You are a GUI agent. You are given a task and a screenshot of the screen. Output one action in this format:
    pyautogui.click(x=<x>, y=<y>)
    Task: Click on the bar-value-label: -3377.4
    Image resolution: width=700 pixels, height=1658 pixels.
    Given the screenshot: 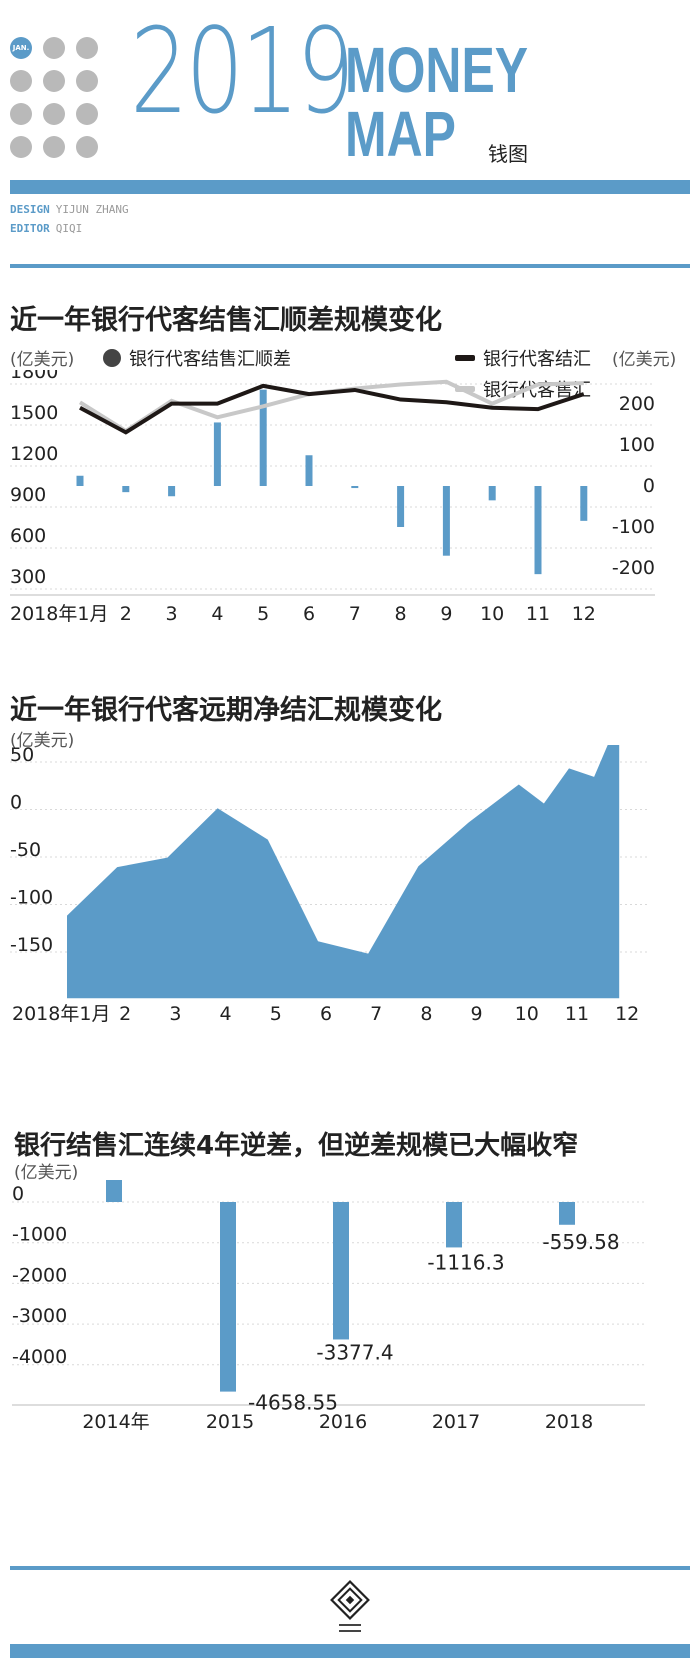 What is the action you would take?
    pyautogui.click(x=354, y=1352)
    